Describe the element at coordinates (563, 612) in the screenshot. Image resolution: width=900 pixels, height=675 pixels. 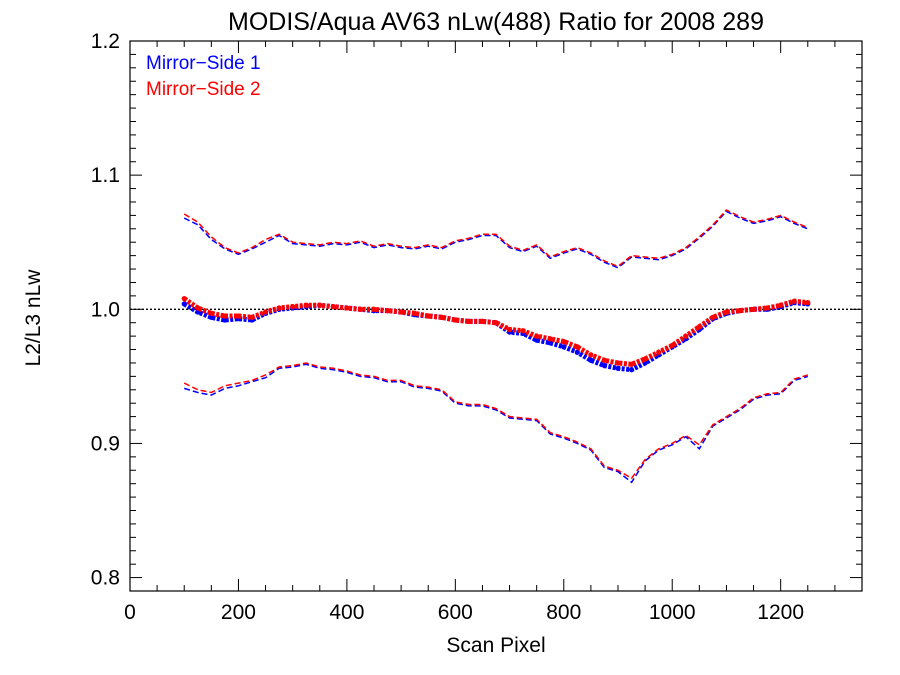
I see `x-tick-label: 800` at that location.